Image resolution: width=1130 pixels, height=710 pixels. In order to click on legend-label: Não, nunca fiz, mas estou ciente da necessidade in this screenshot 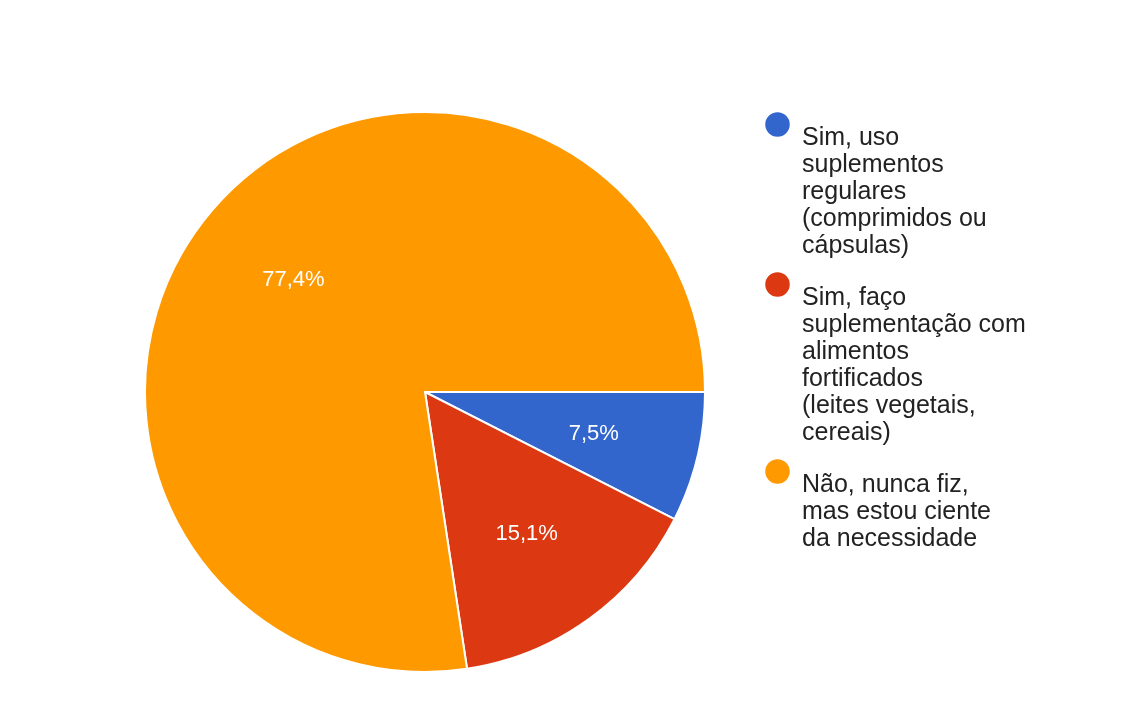, I will do `click(896, 509)`.